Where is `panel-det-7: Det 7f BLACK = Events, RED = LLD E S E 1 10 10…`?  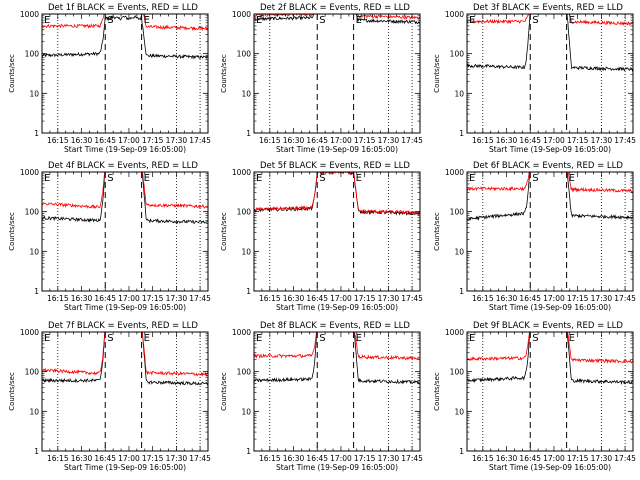
panel-det-7: Det 7f BLACK = Events, RED = LLD E S E 1 10 10… is located at coordinates (109, 396).